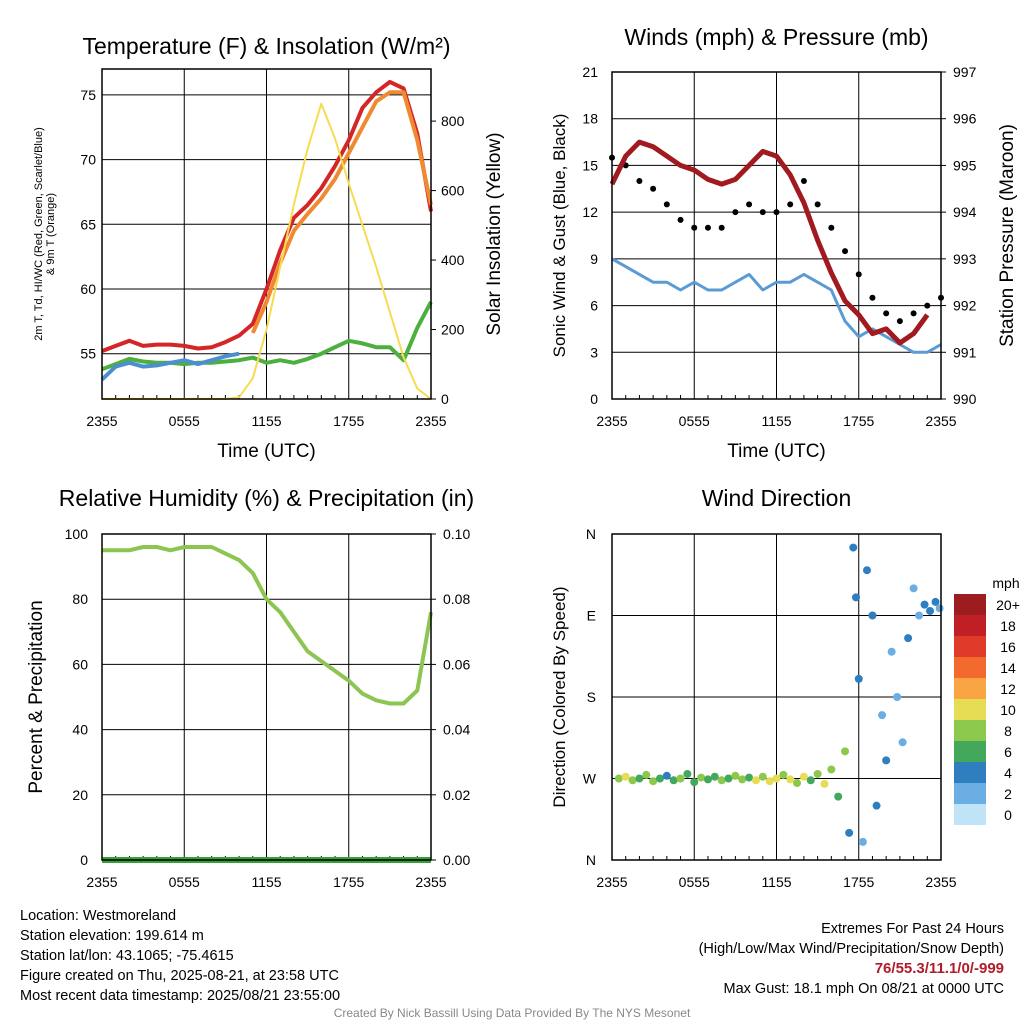 The width and height of the screenshot is (1024, 1024). I want to click on y-tick-label: 55, so click(88, 354).